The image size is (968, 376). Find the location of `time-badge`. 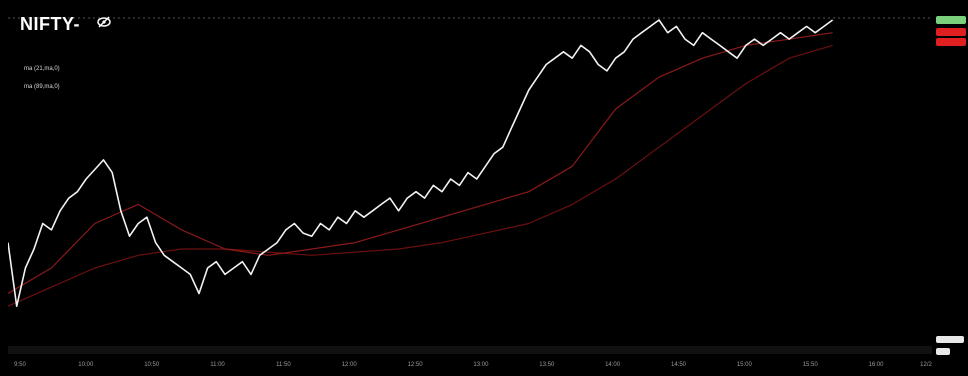

time-badge is located at coordinates (943, 351).